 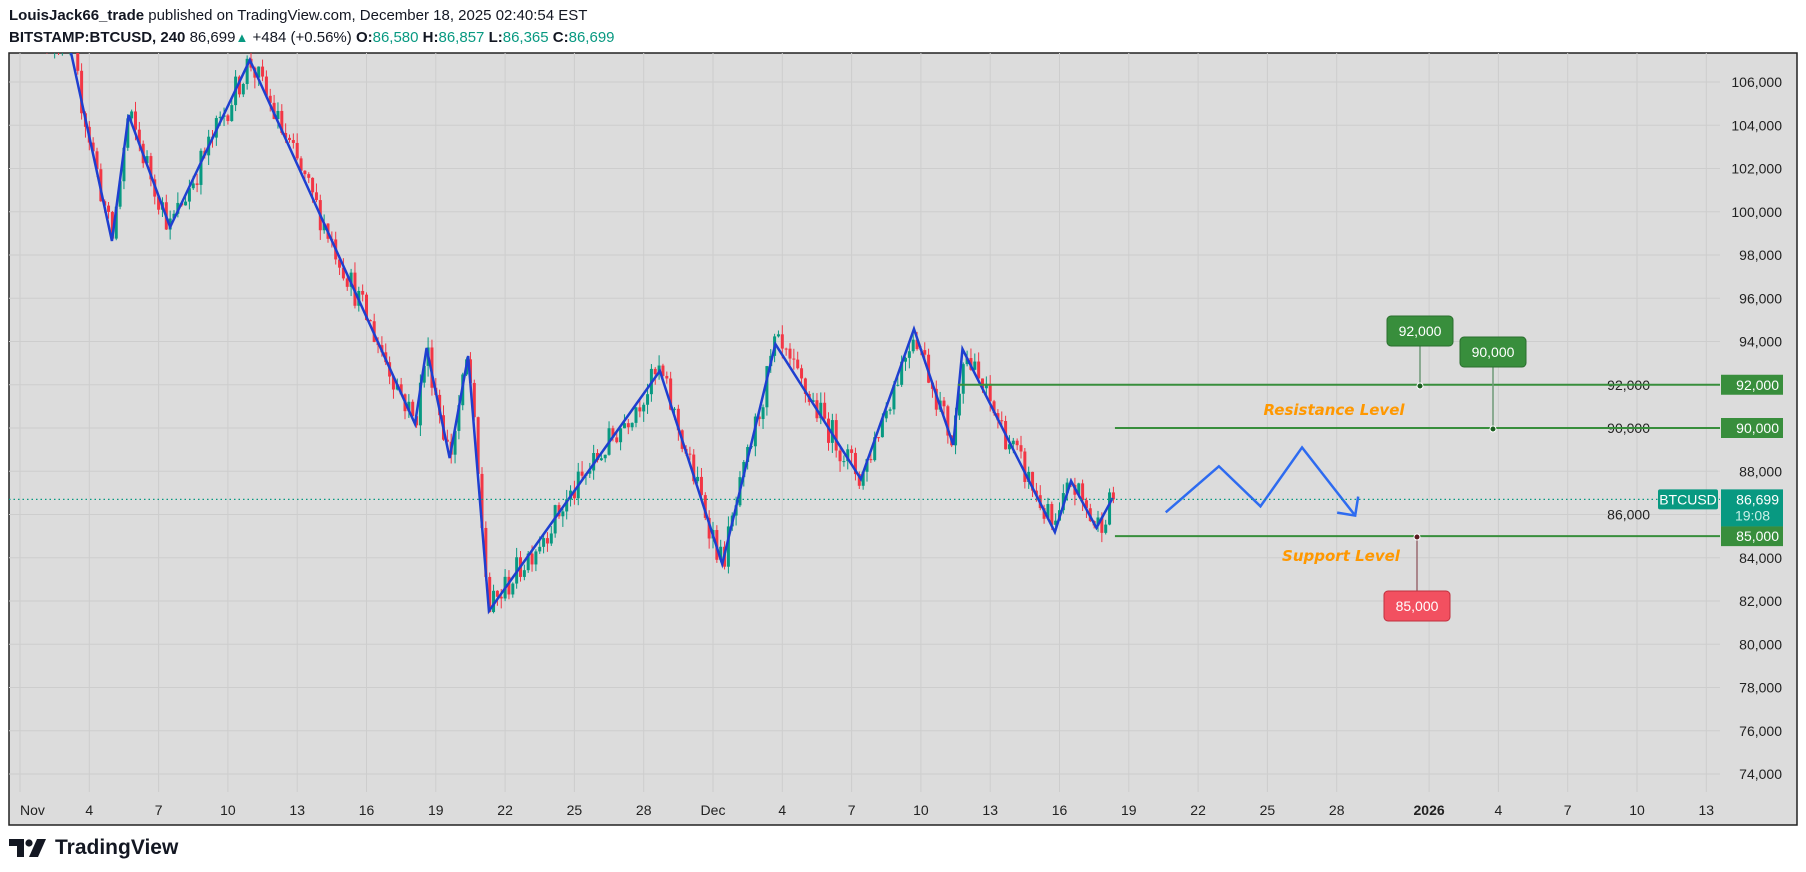 I want to click on price-axis-tag: 92,000, so click(x=1752, y=384).